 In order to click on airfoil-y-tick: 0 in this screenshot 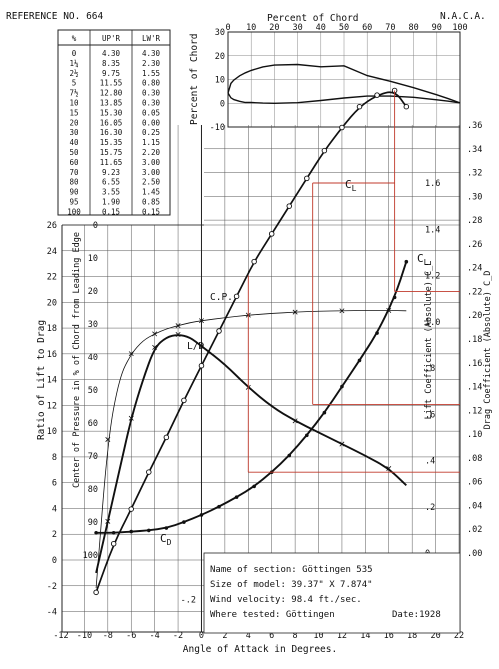, I will do `click(222, 104)`.